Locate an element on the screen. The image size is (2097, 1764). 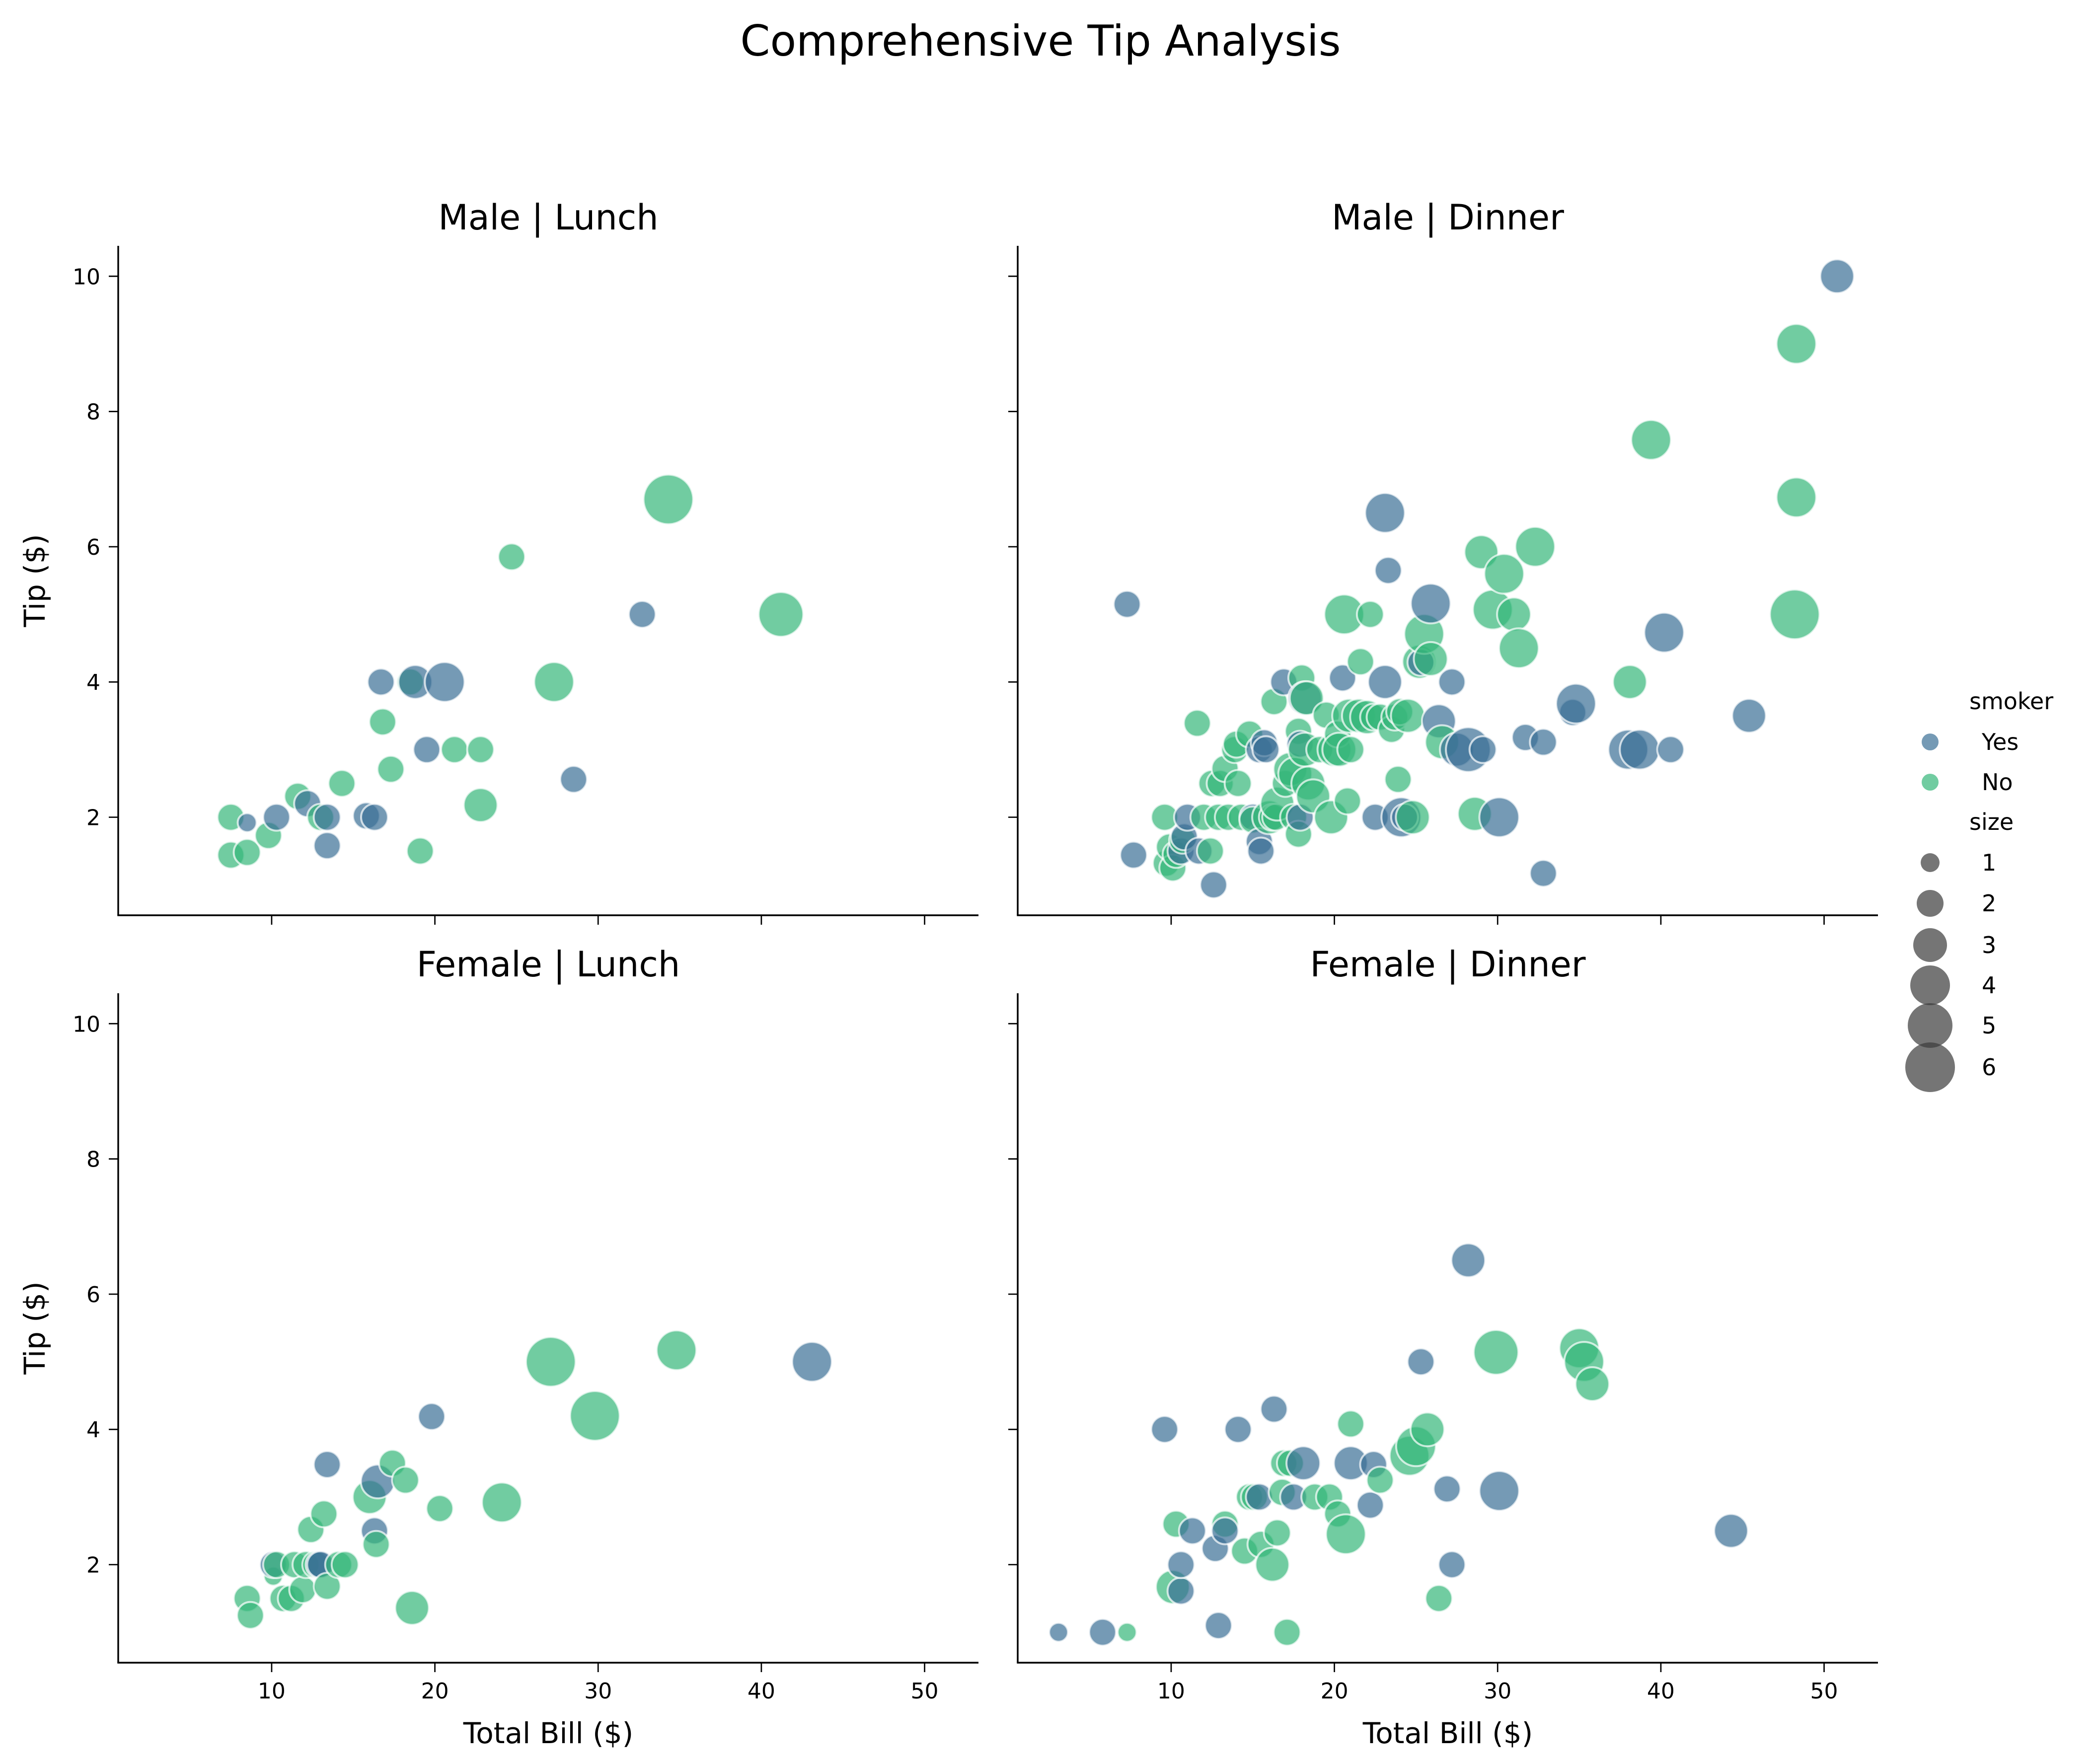
y-tick-label: 2 is located at coordinates (93, 818).